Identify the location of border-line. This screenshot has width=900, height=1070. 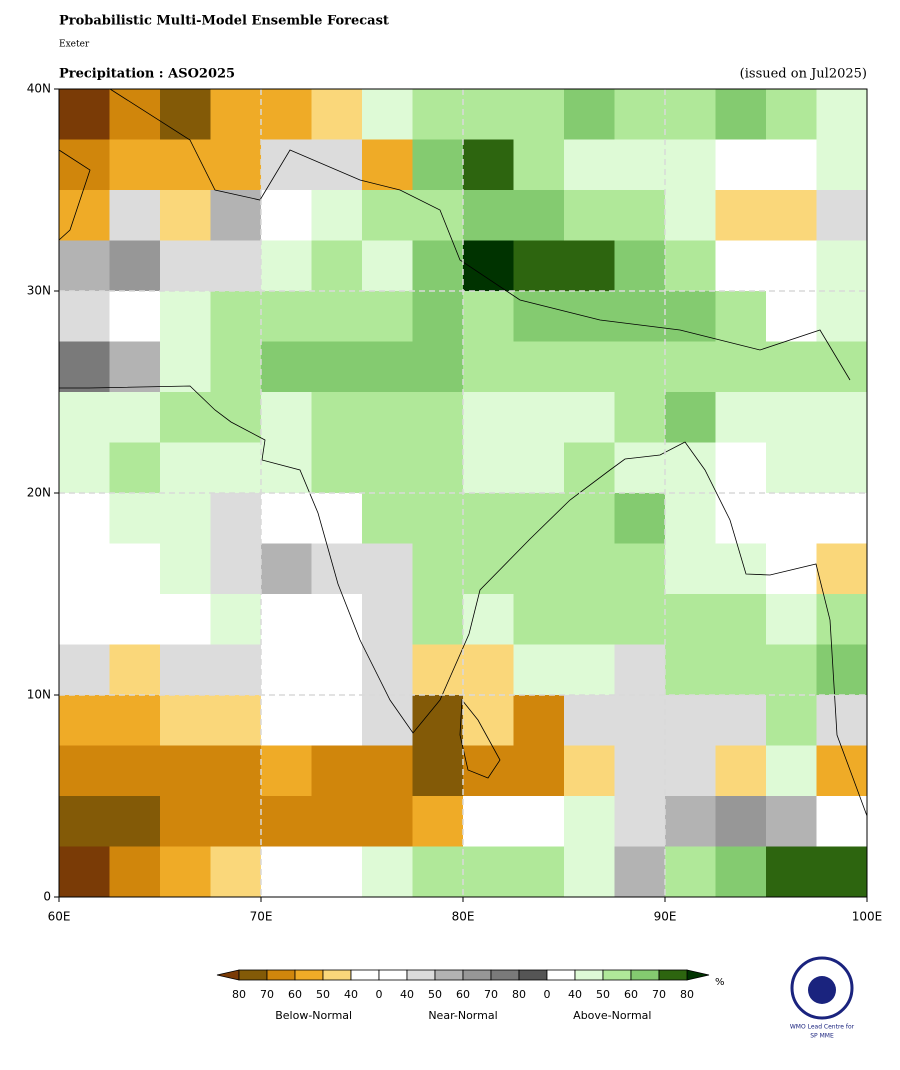
(74, 195).